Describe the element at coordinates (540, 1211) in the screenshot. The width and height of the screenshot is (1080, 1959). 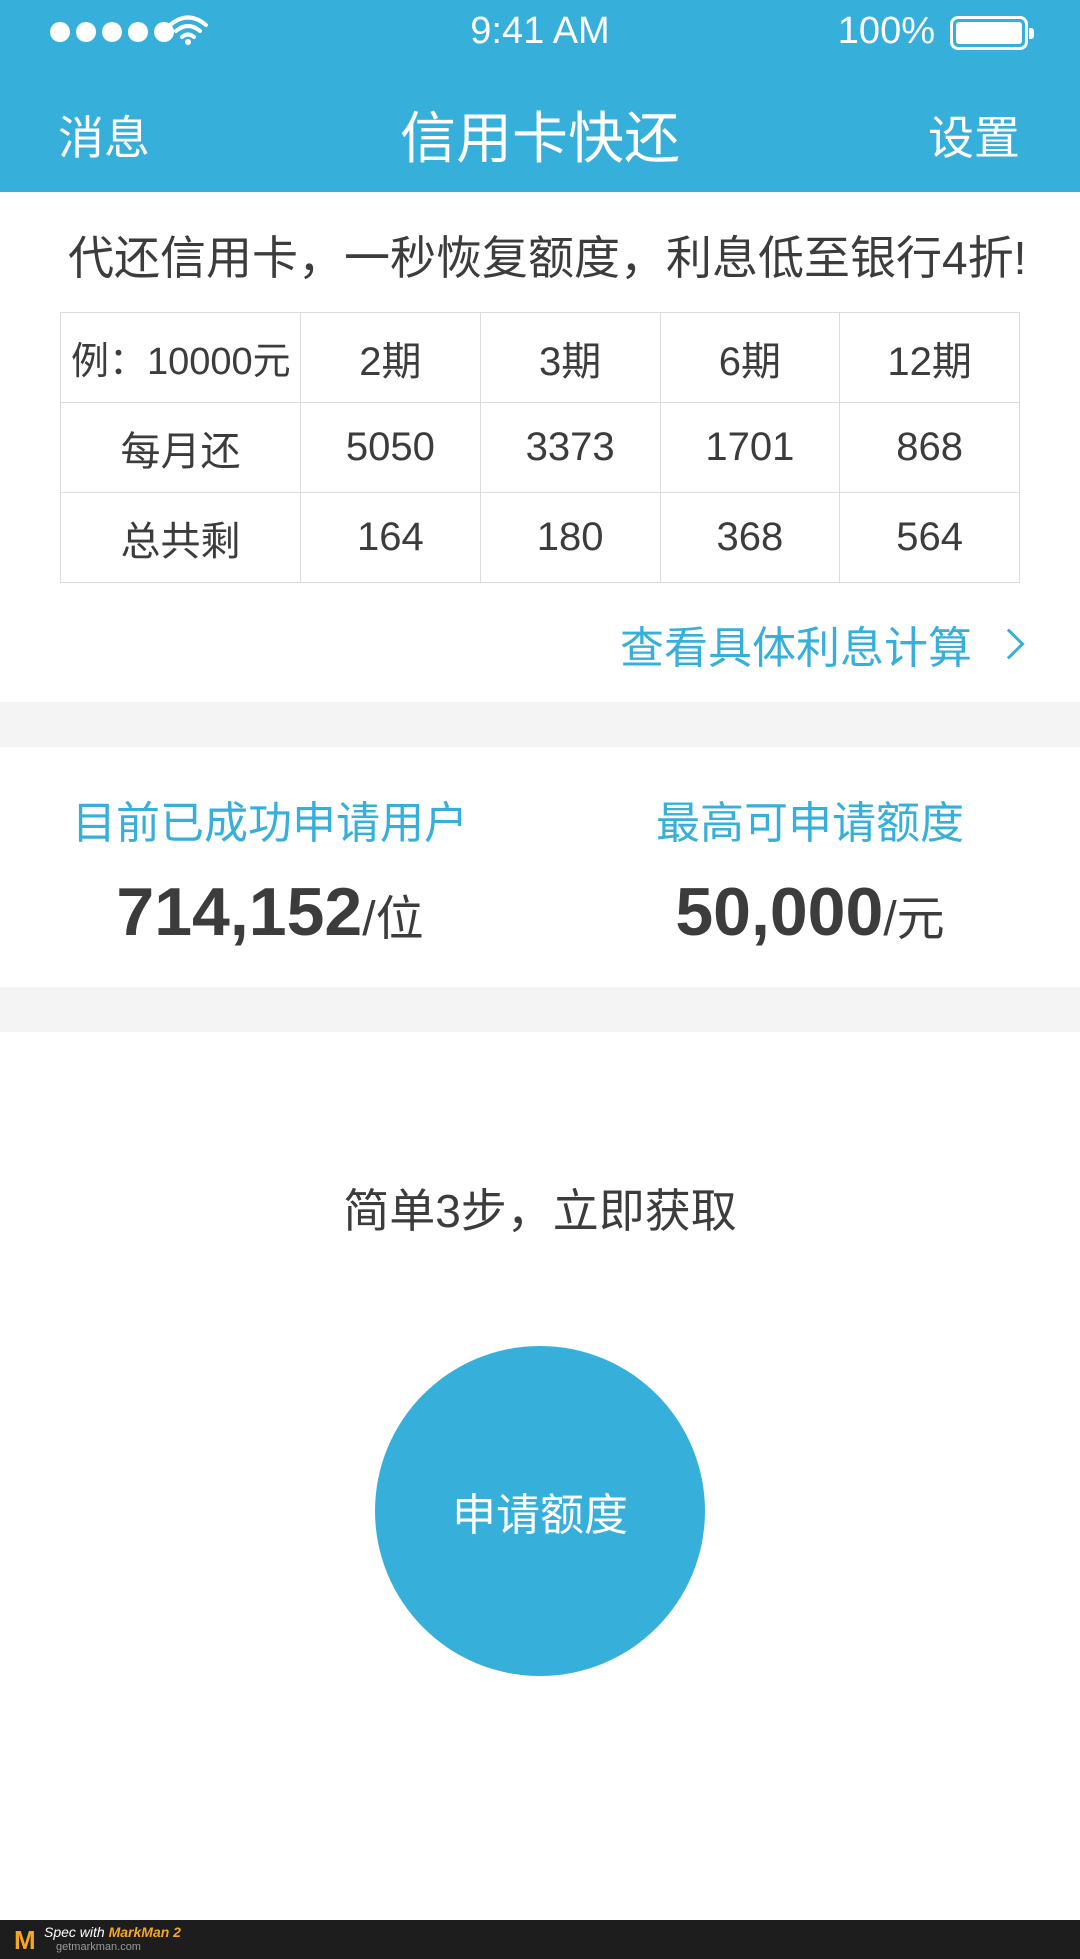
I see `steps-title: 简单3步，立即获取` at that location.